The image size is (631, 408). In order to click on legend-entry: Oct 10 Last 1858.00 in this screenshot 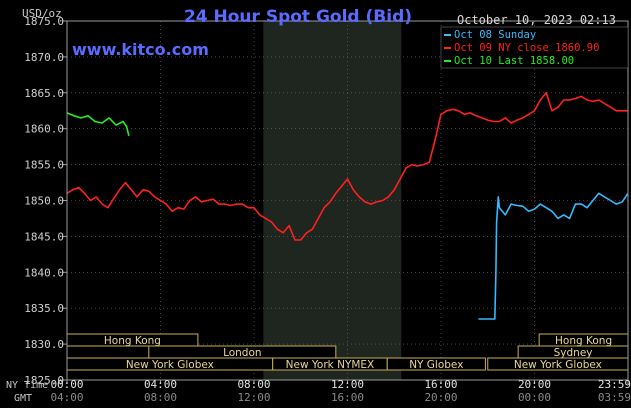, I will do `click(514, 61)`.